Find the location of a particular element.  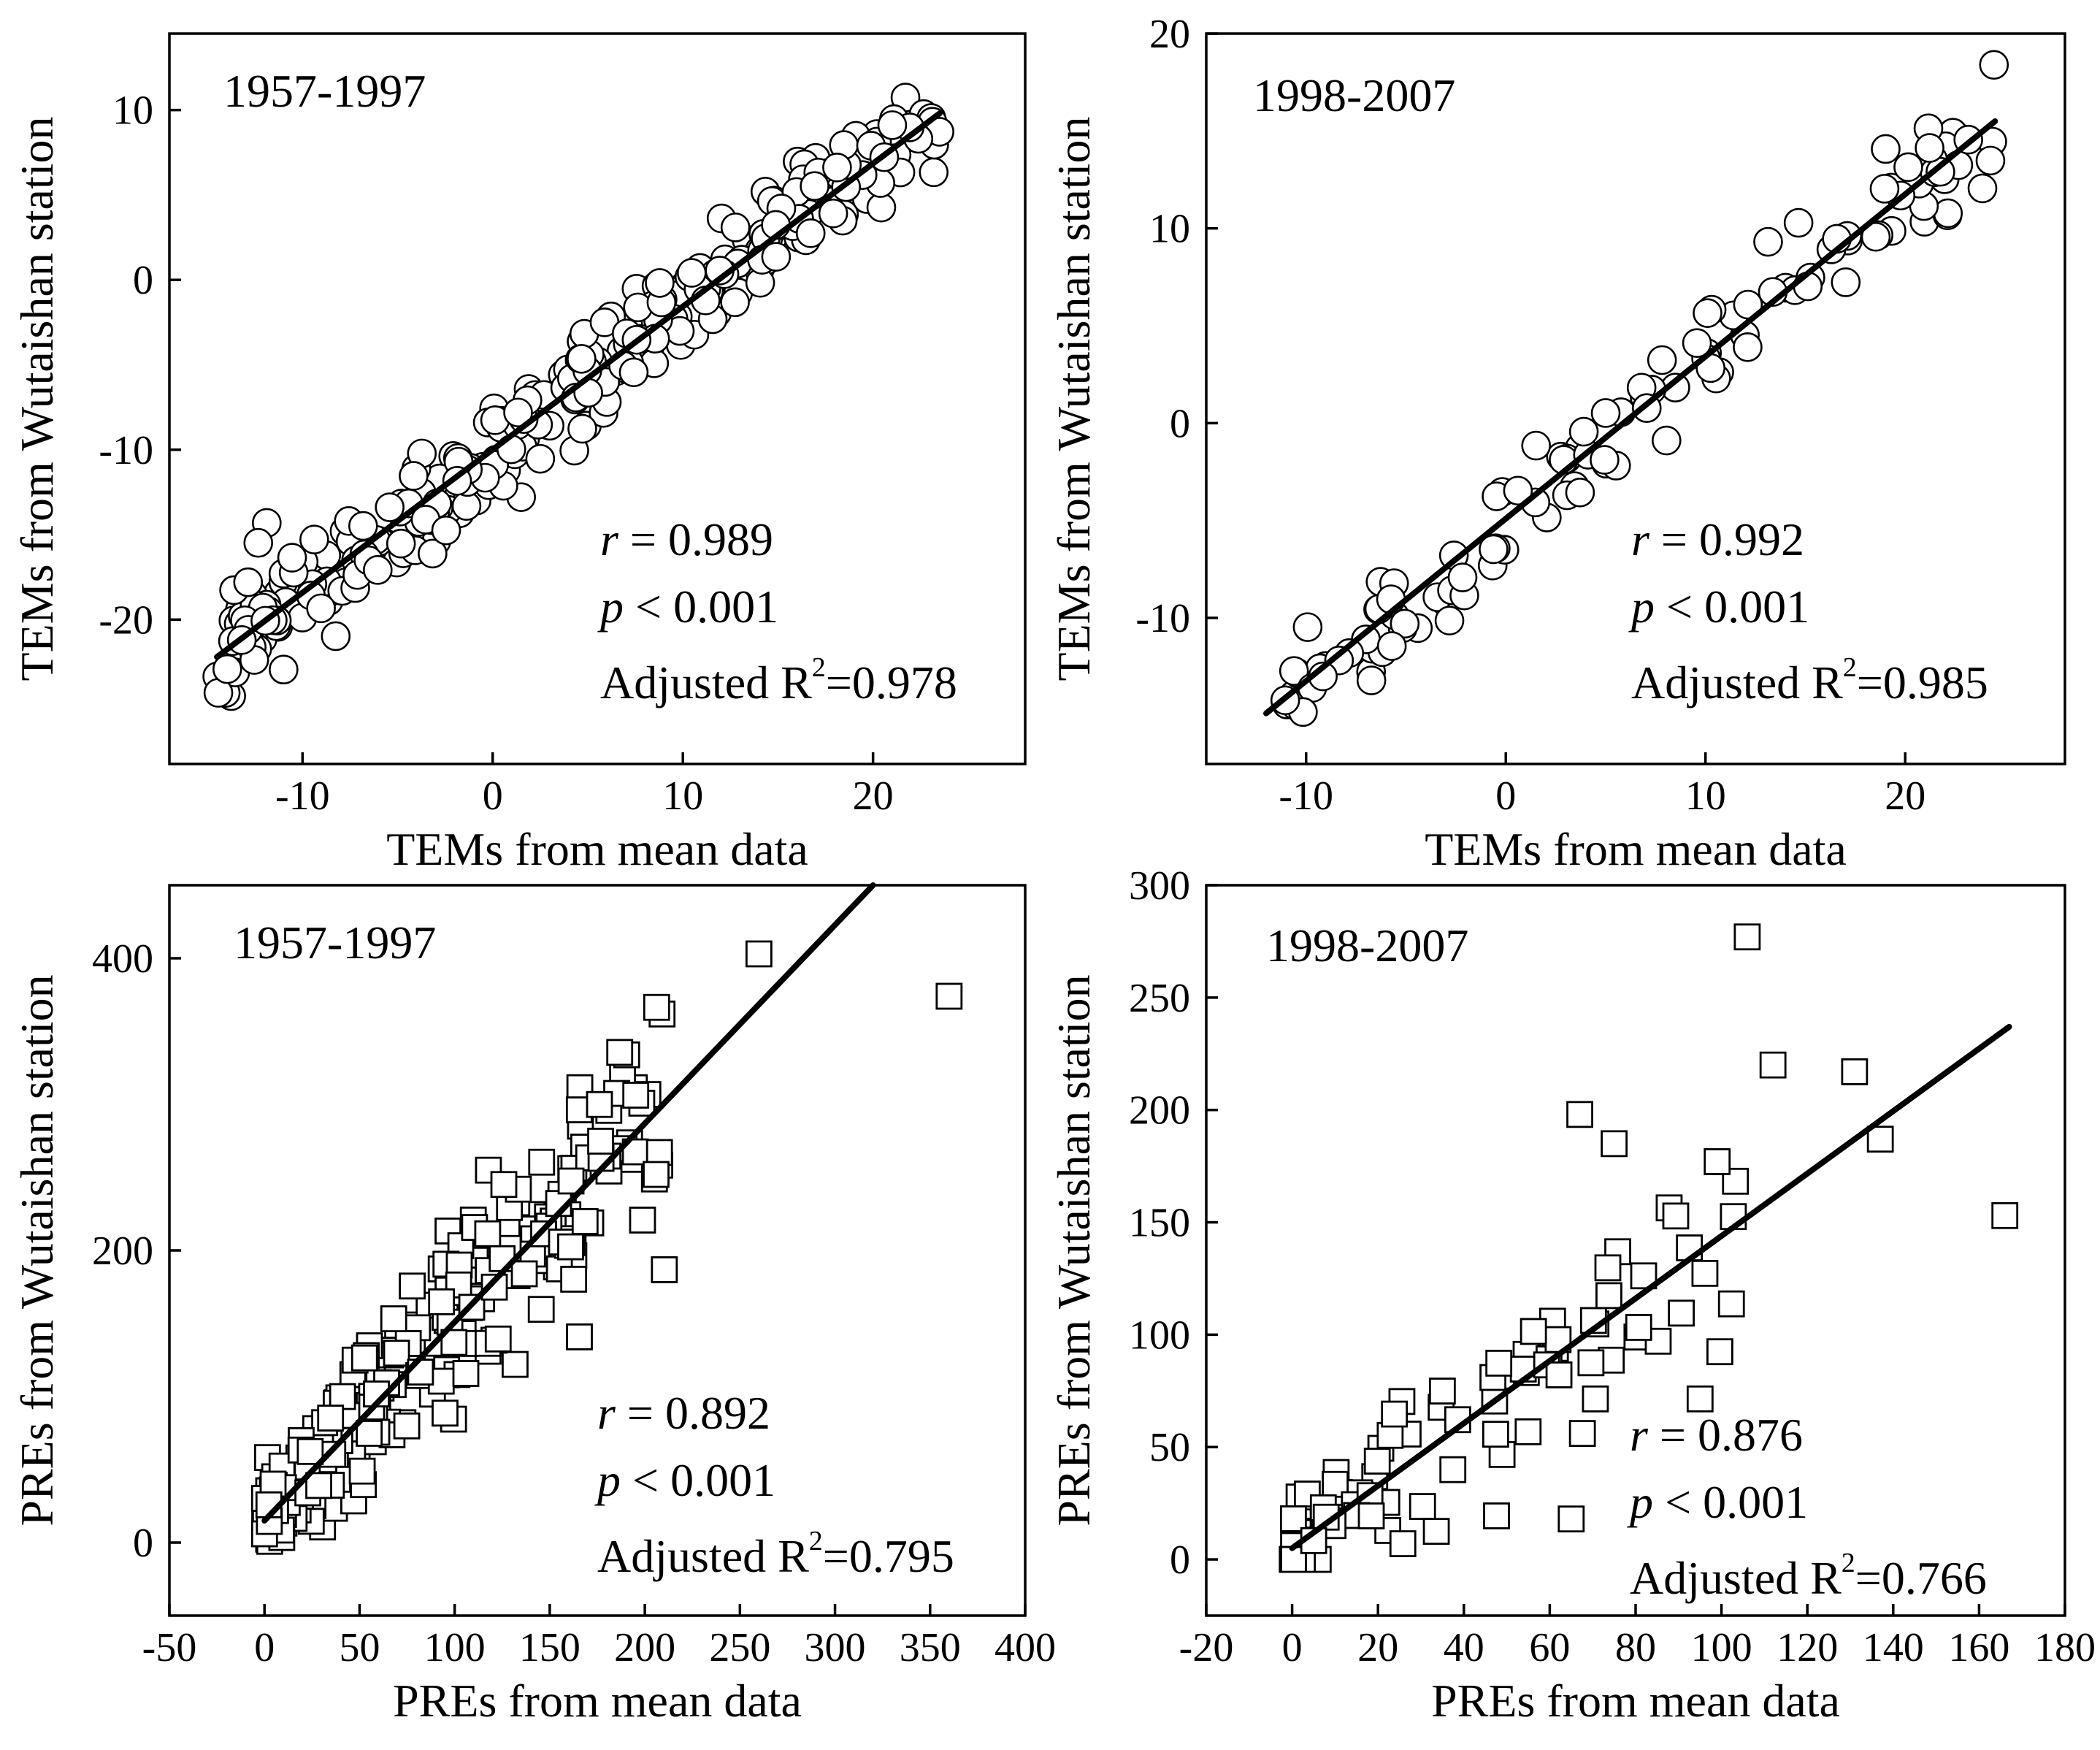

x-tick-label: 400 is located at coordinates (1025, 1647).